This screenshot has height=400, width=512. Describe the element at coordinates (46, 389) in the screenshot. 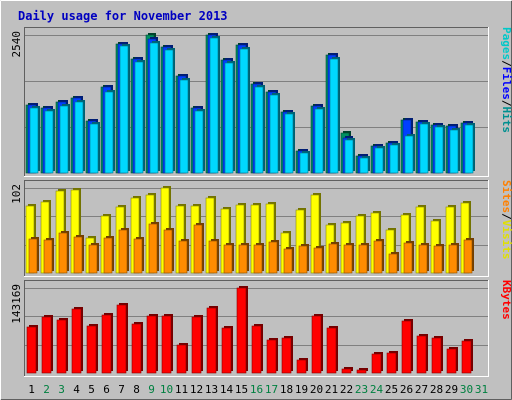

I see `x-tick-label: 2` at that location.